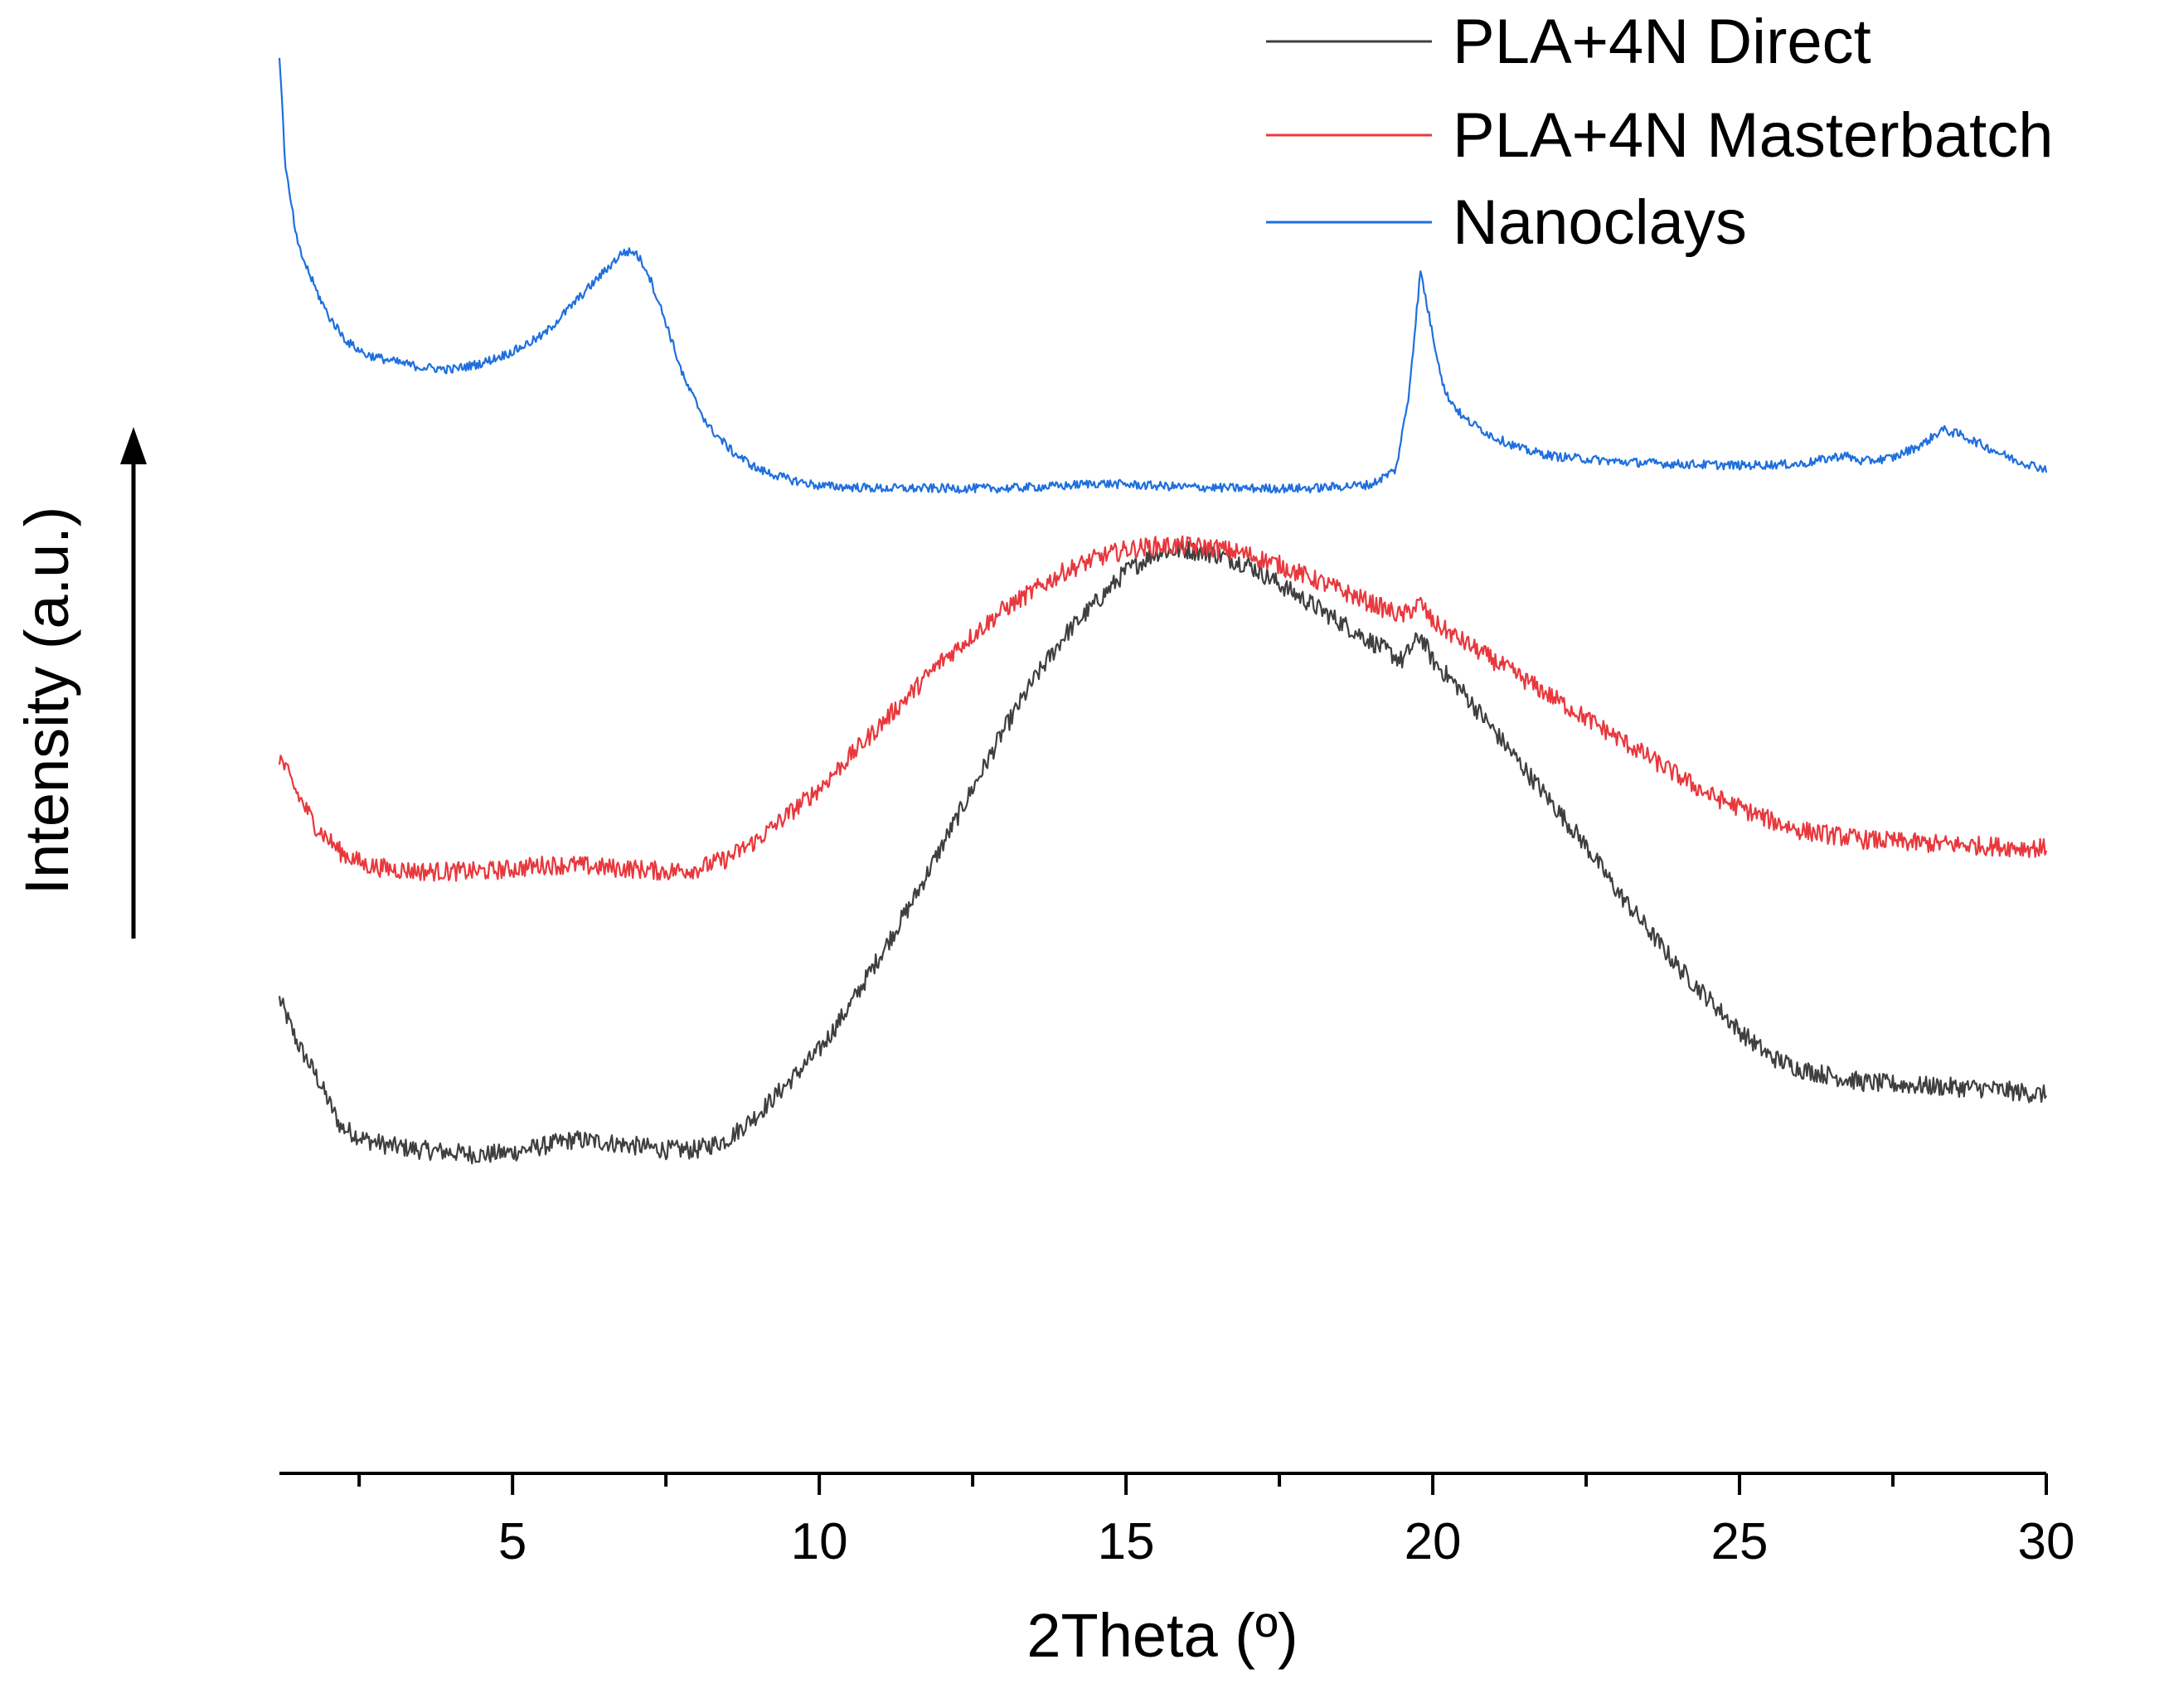 The width and height of the screenshot is (2164, 1708). What do you see at coordinates (1662, 42) in the screenshot?
I see `legend-label-pla-4n-direct: PLA+4N Direct` at bounding box center [1662, 42].